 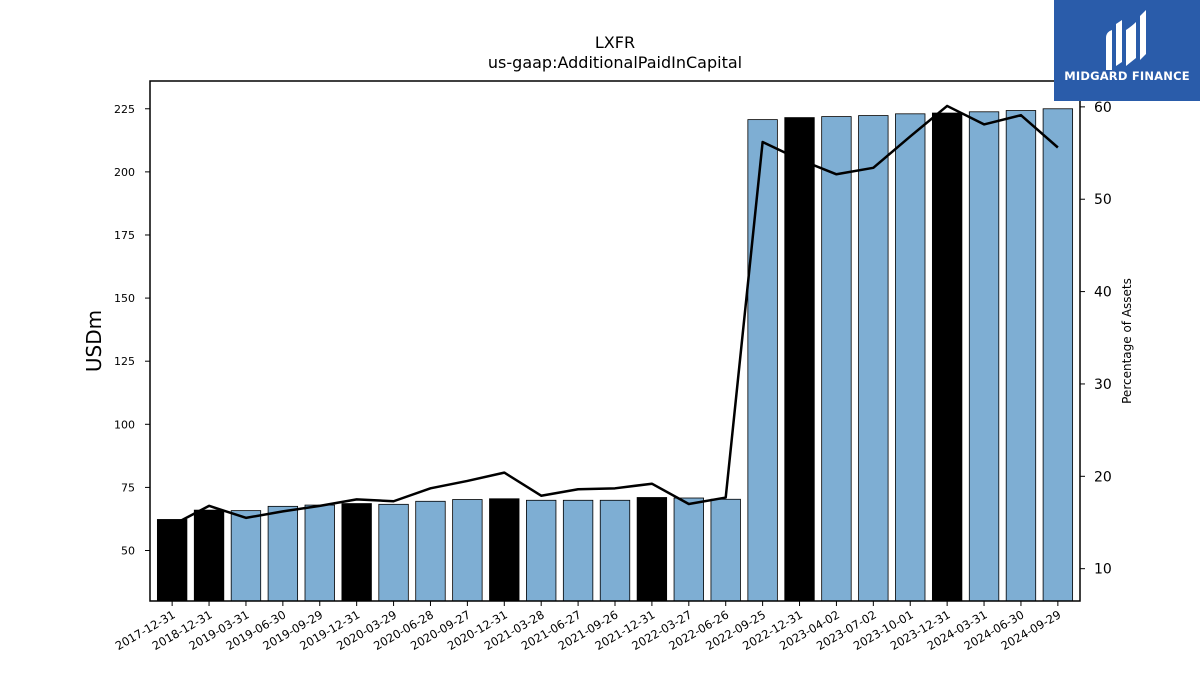 What do you see at coordinates (615, 42) in the screenshot?
I see `chart-title: LXFR` at bounding box center [615, 42].